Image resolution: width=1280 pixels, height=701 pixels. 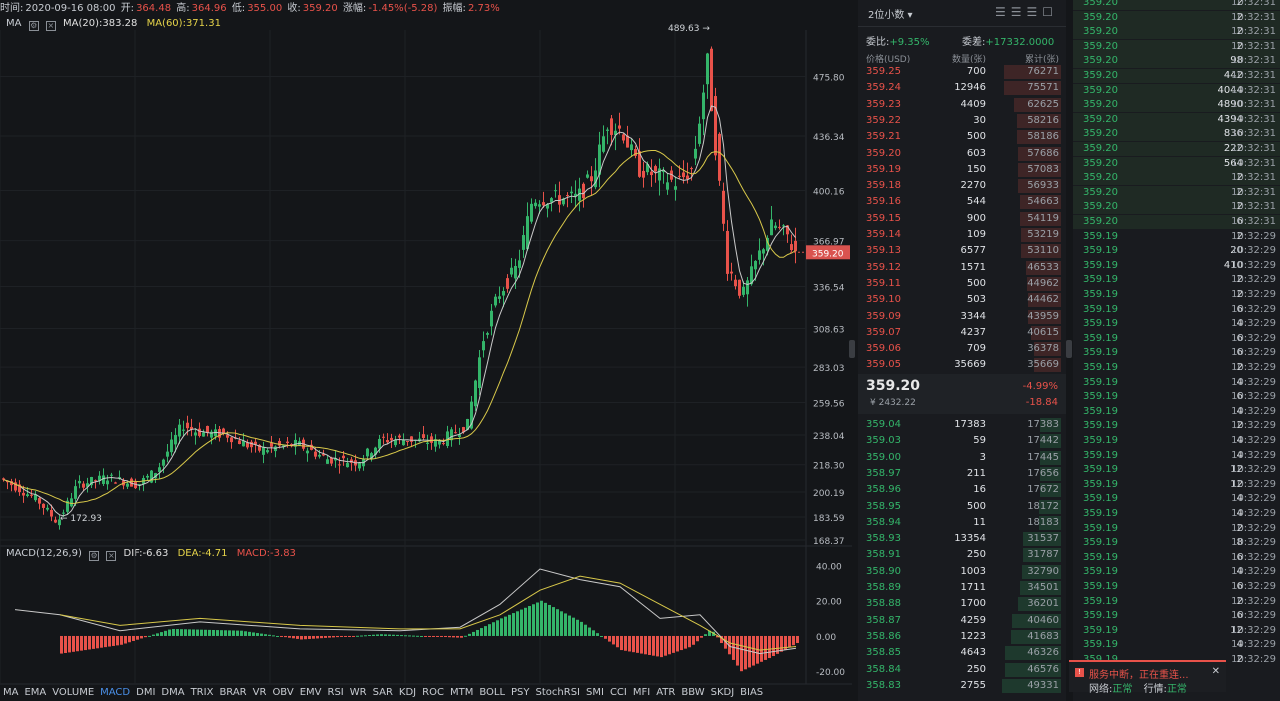 What do you see at coordinates (1043, 571) in the screenshot?
I see `order-cum: 32790` at bounding box center [1043, 571].